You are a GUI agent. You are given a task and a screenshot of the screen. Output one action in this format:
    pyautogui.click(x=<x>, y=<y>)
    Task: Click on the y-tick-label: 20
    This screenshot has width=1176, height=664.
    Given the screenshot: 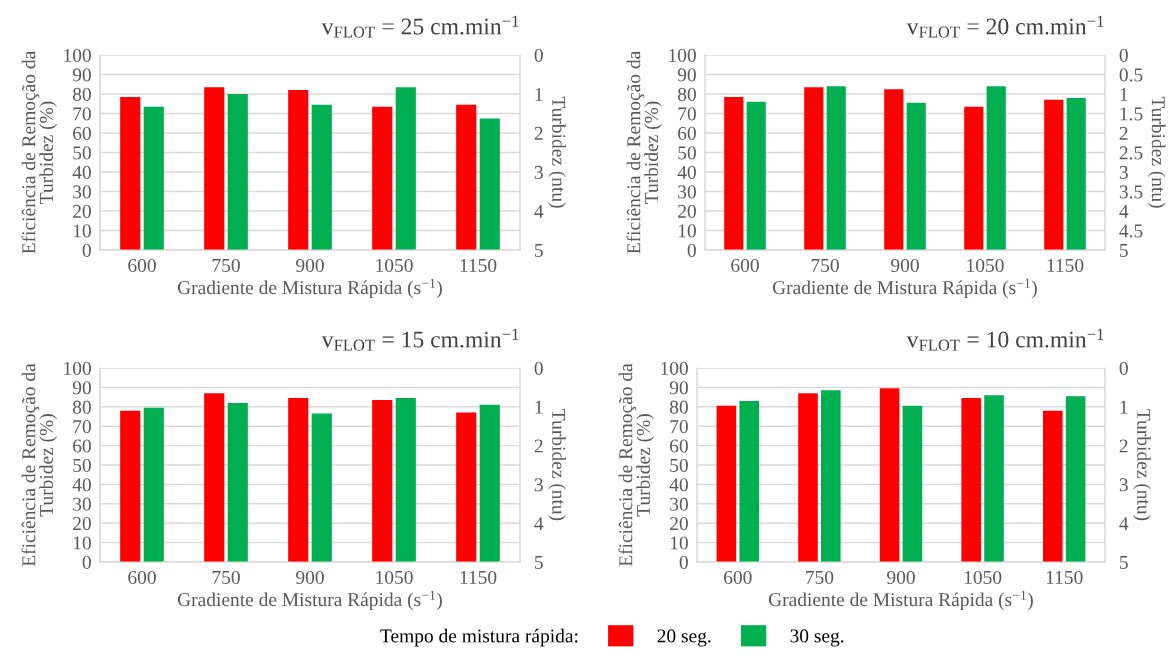 What is the action you would take?
    pyautogui.click(x=687, y=211)
    